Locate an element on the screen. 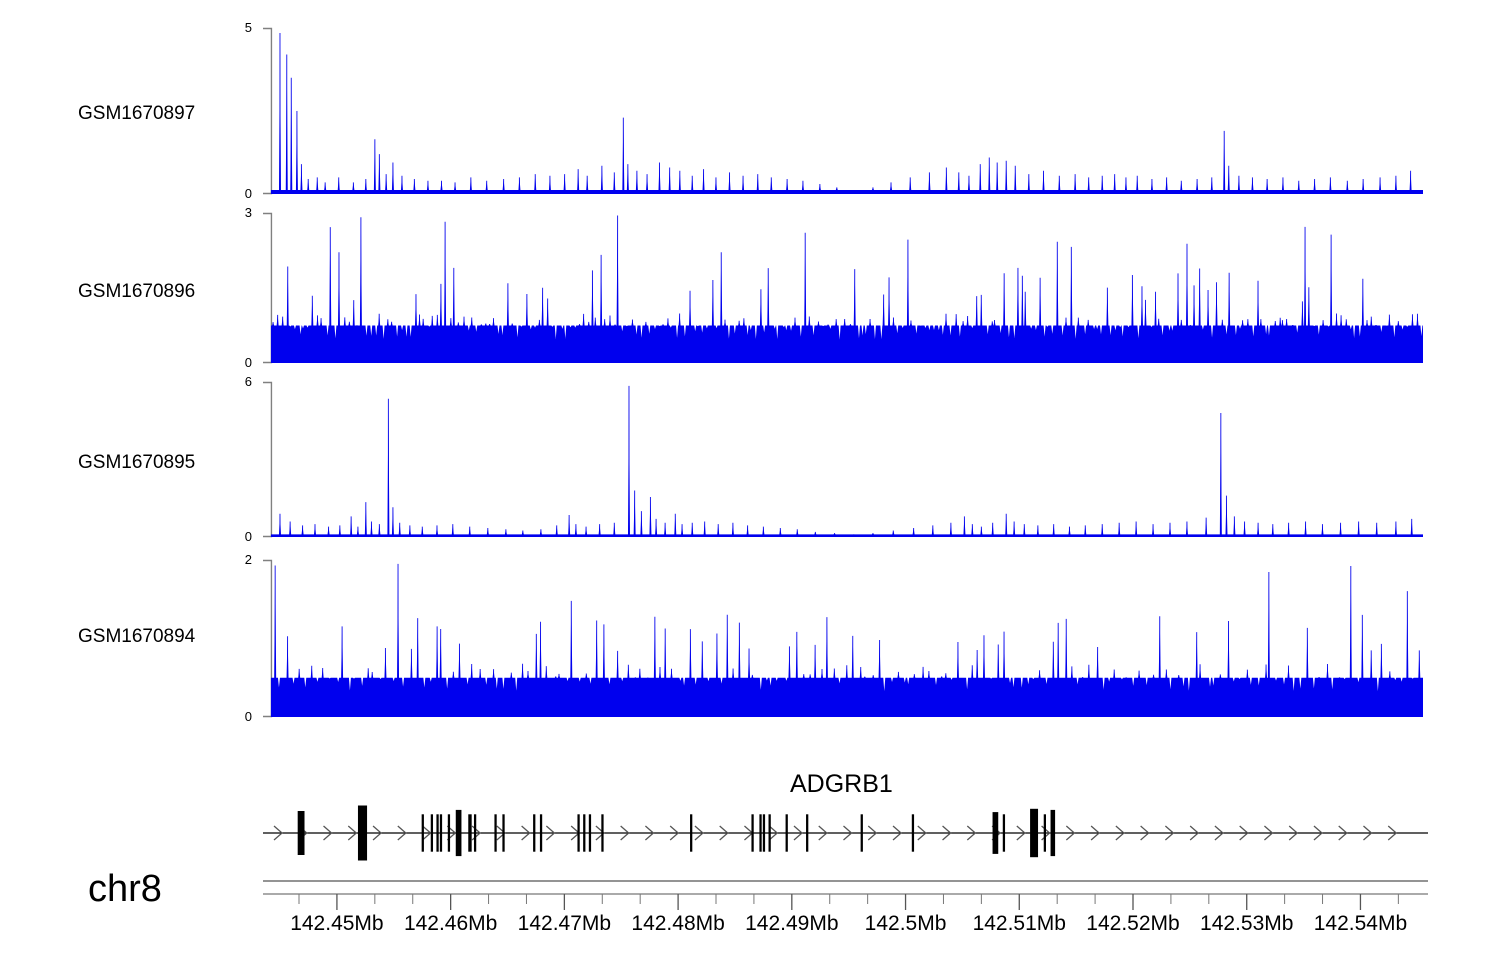  axis-coordinate-label: 142.47Mb is located at coordinates (564, 923).